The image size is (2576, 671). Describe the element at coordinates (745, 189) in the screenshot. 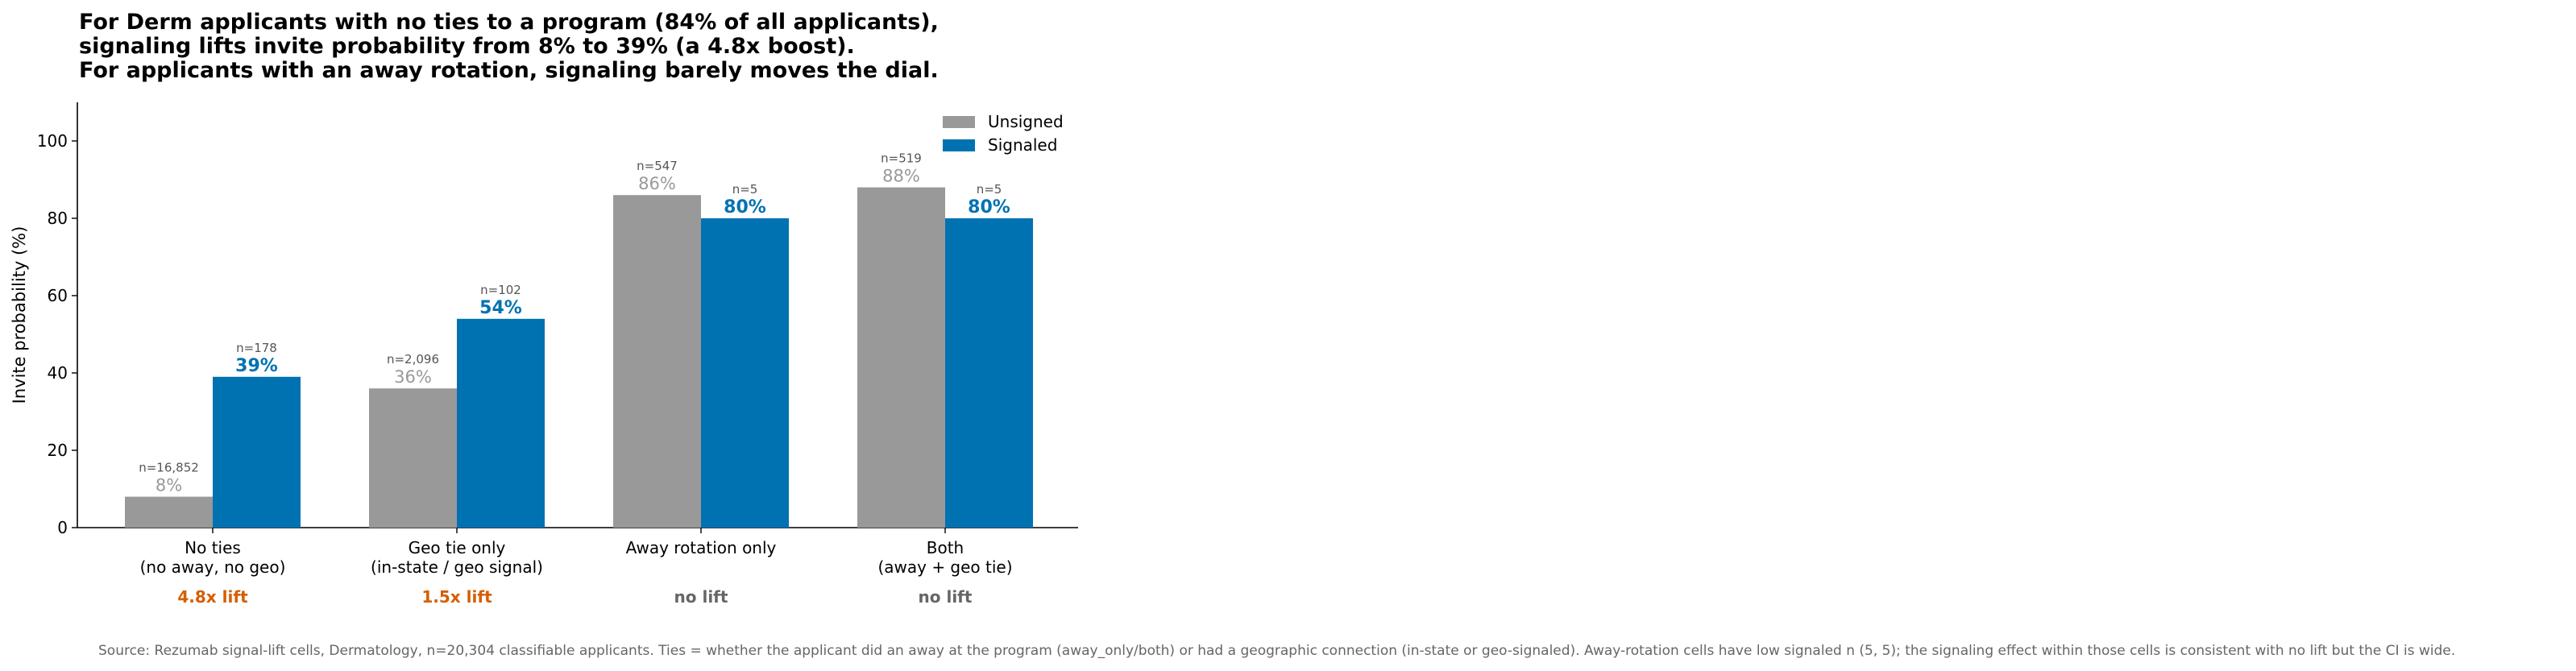

I see `n-label-signaled-2: n=5` at that location.